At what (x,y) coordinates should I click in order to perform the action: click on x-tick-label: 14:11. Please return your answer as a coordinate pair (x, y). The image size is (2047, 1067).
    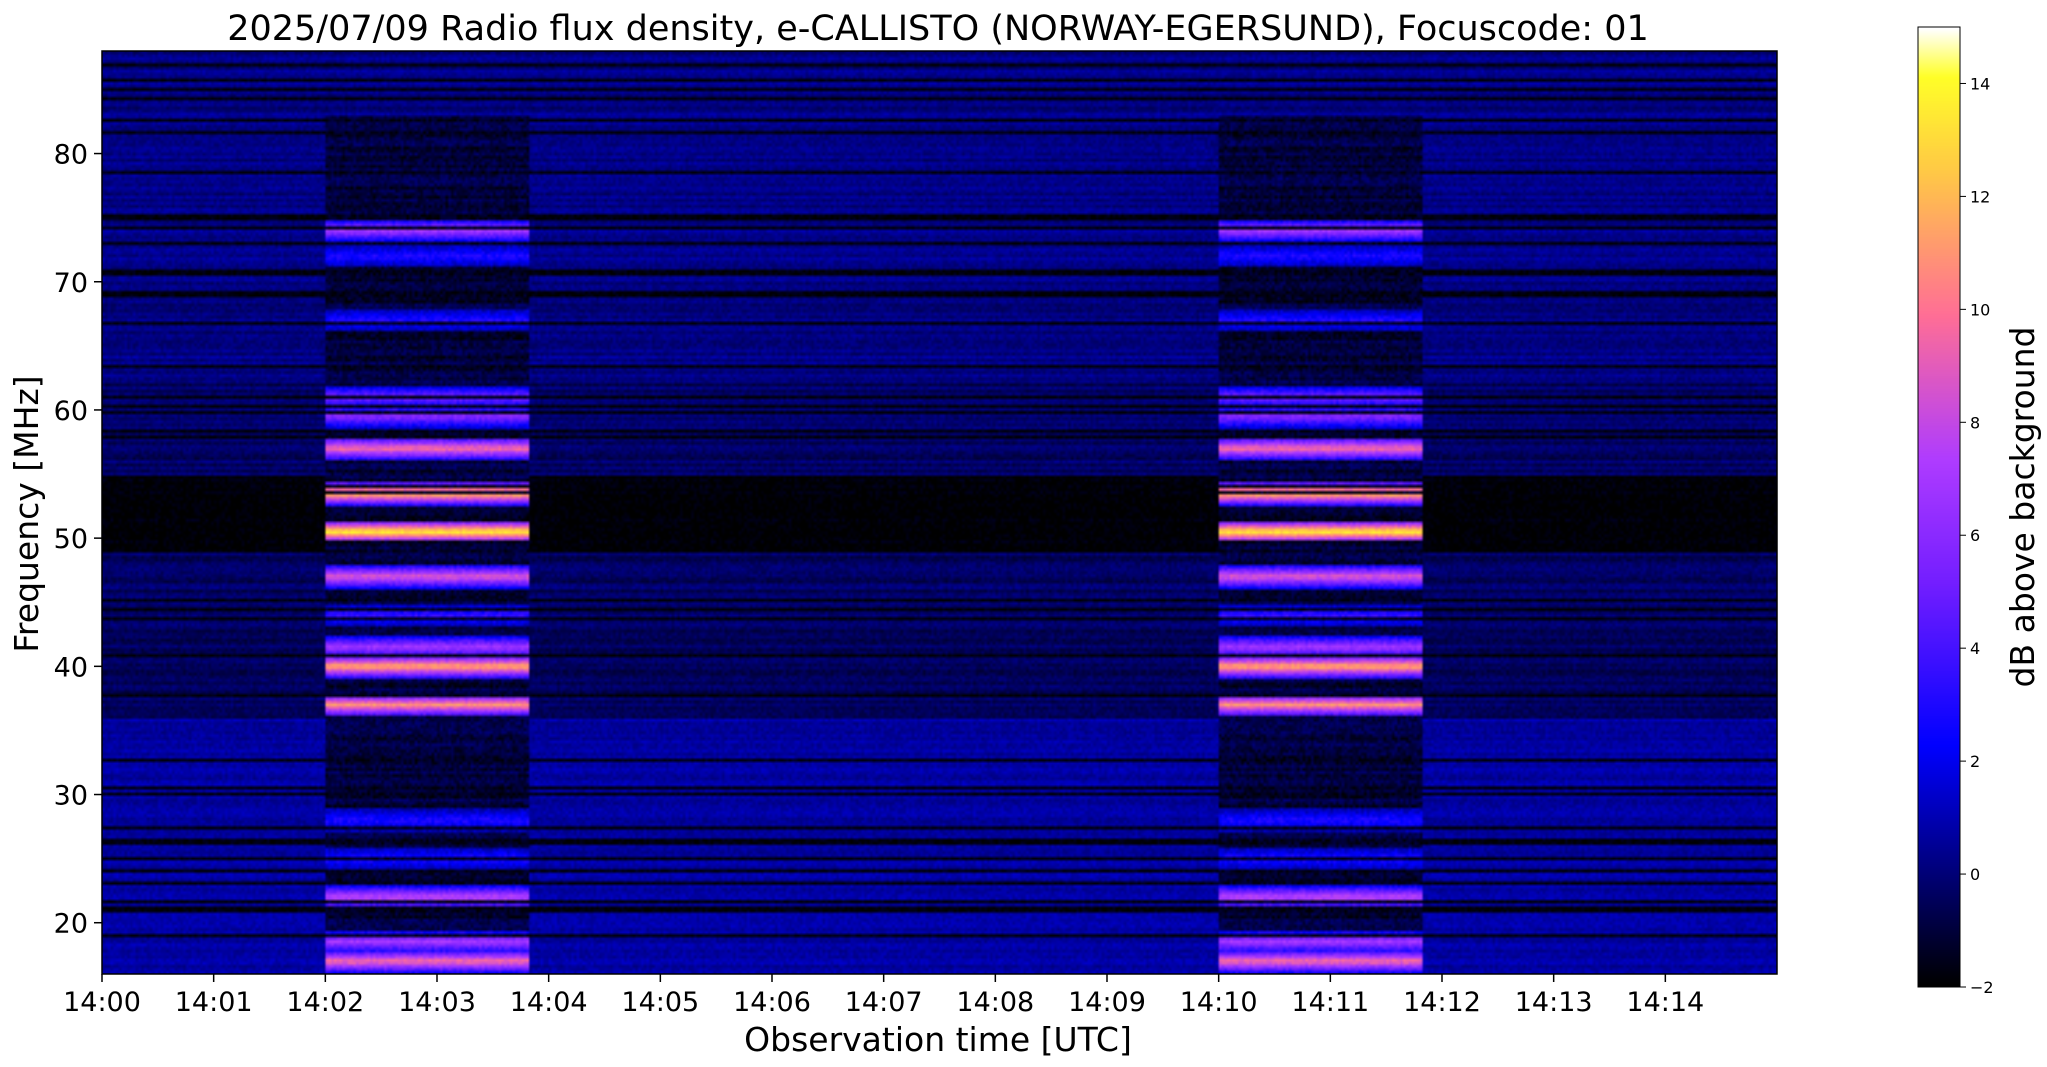
    Looking at the image, I should click on (1330, 1002).